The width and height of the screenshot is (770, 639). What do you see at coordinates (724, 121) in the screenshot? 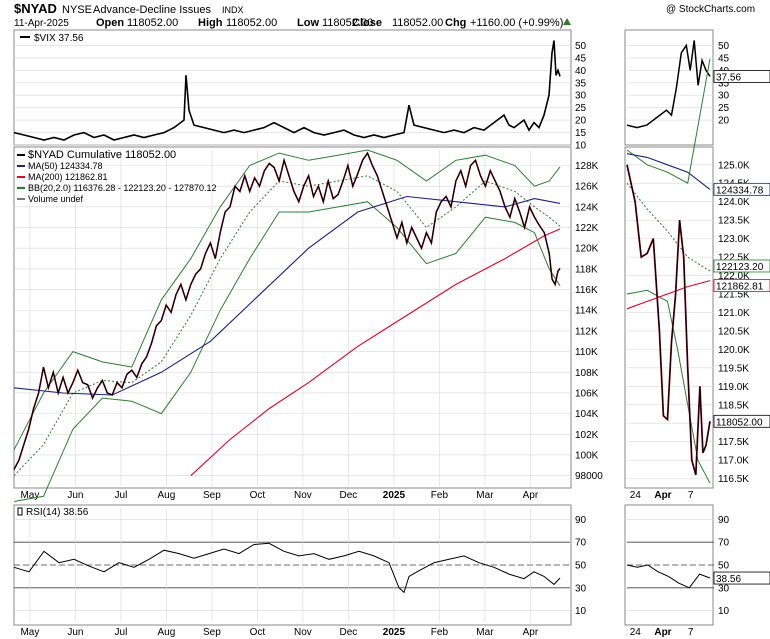
I see `zoom-vix-tick-label: 20` at bounding box center [724, 121].